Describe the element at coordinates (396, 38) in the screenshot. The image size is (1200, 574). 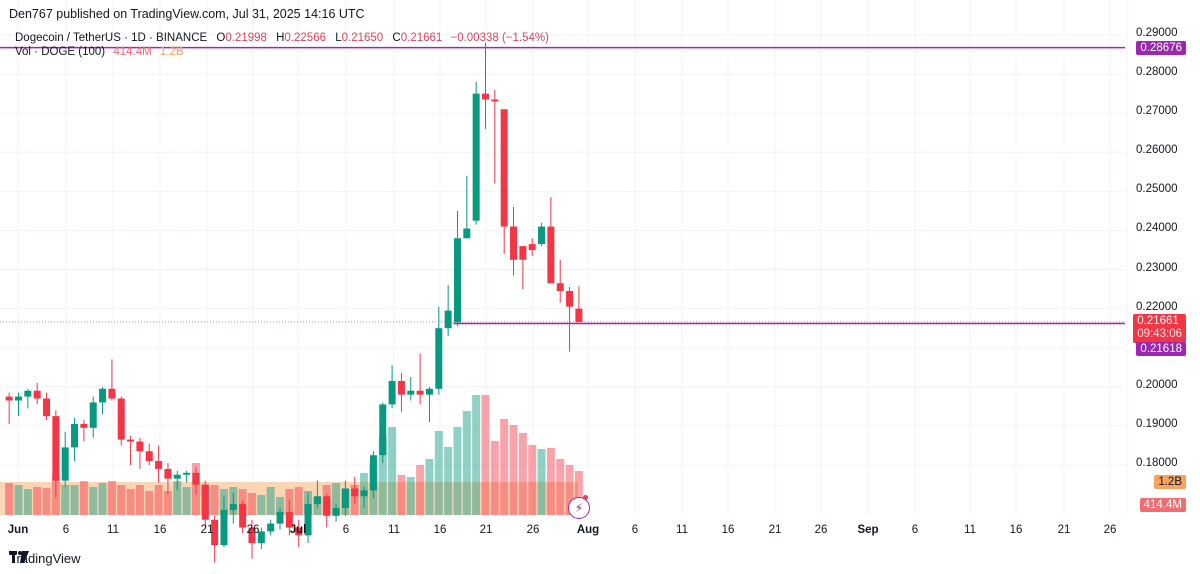
I see `close-label: C` at that location.